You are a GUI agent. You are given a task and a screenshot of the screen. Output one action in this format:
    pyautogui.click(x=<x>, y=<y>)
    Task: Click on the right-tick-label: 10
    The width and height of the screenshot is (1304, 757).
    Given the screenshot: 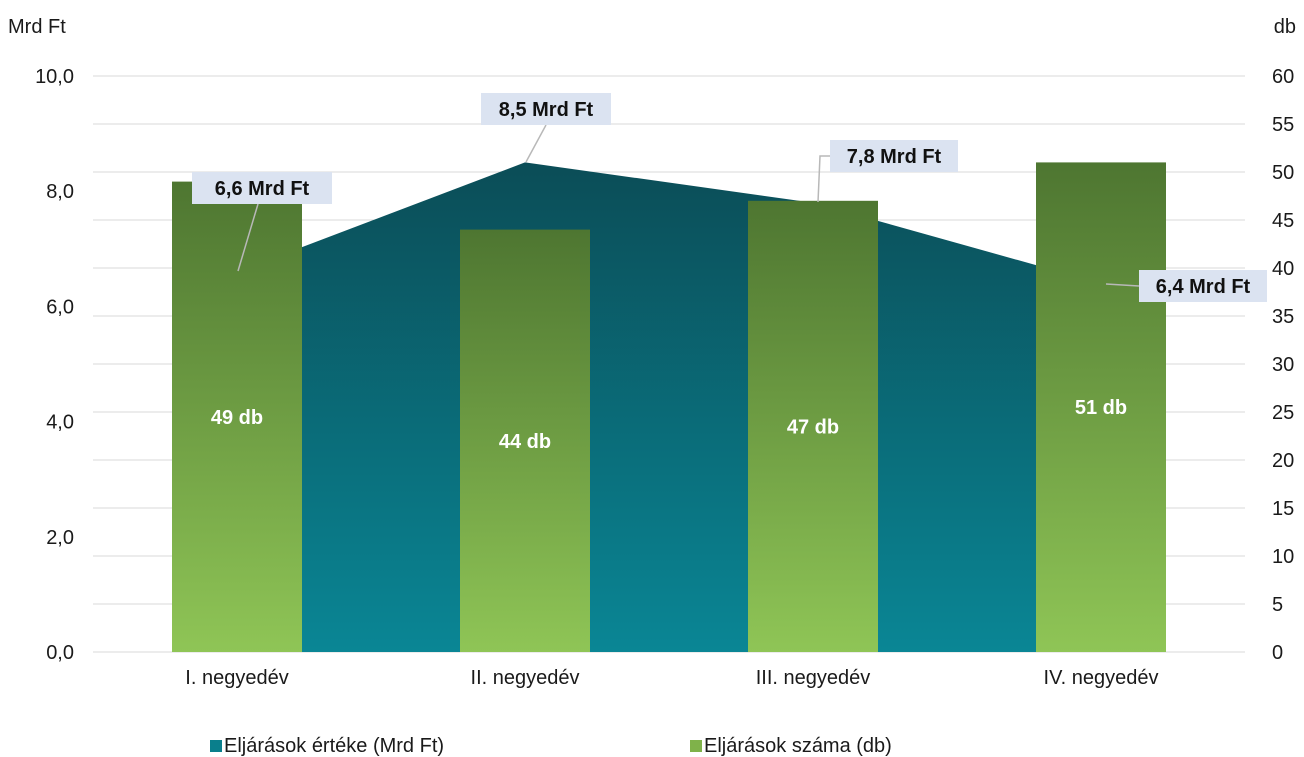 What is the action you would take?
    pyautogui.click(x=1283, y=557)
    